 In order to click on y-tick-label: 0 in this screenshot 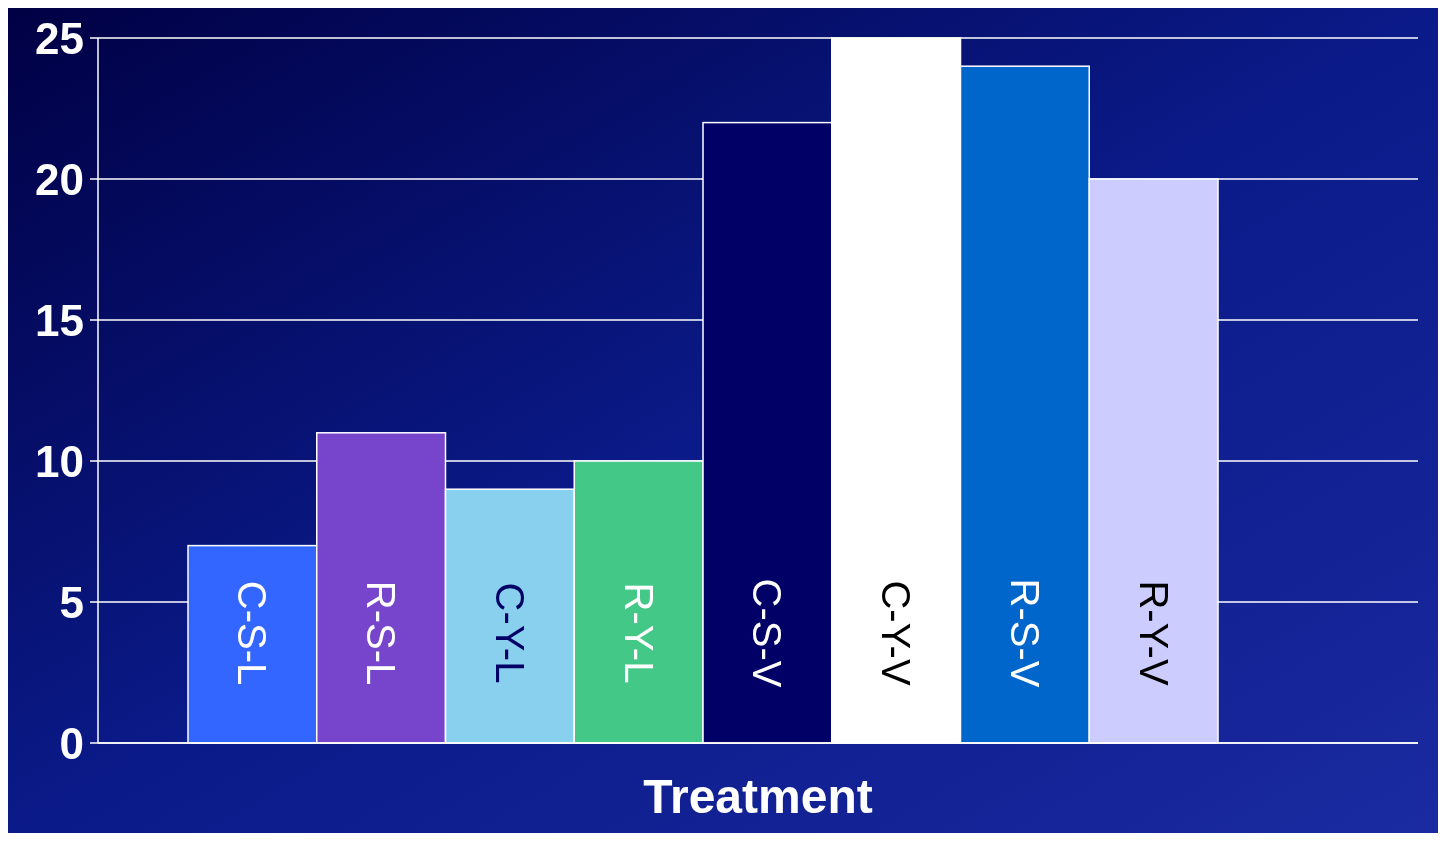, I will do `click(71, 743)`.